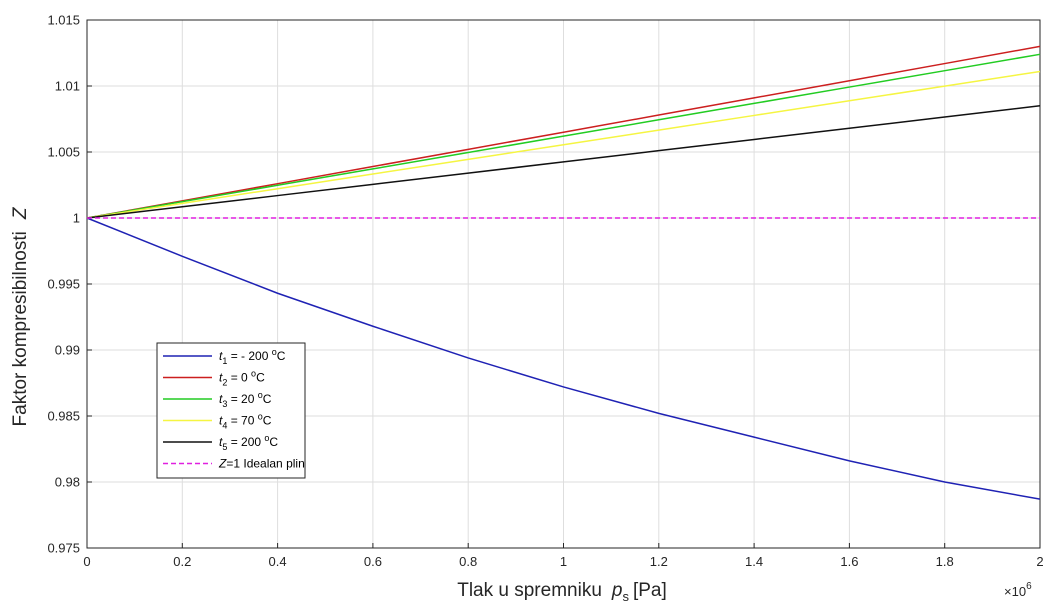 The height and width of the screenshot is (604, 1044). What do you see at coordinates (659, 561) in the screenshot?
I see `x-tick-label: 1.2` at bounding box center [659, 561].